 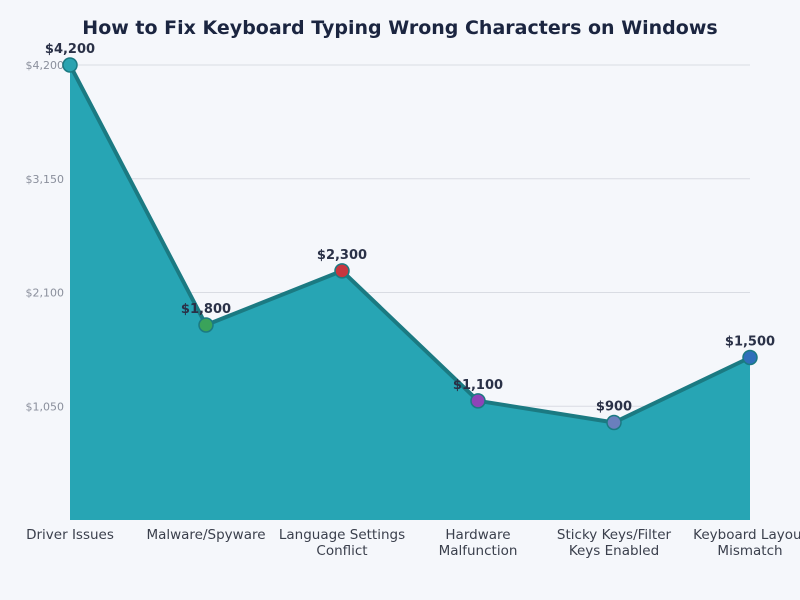 I want to click on x-tick-label: Keys Enabled, so click(x=614, y=551).